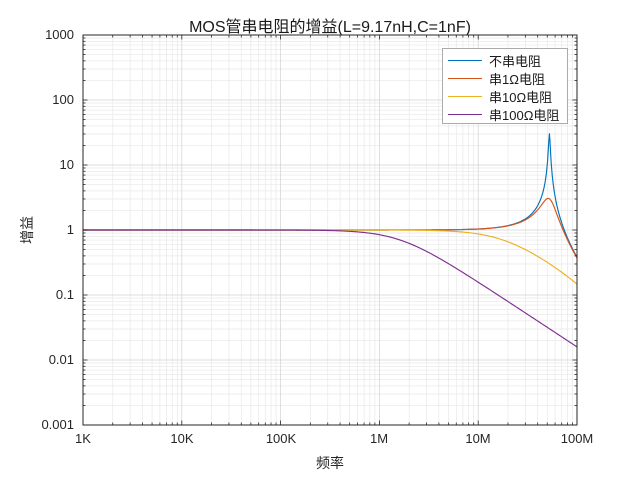  What do you see at coordinates (330, 27) in the screenshot?
I see `chart-title: MOS管串电阻的增益(L=9.17nH,C=1nF)` at bounding box center [330, 27].